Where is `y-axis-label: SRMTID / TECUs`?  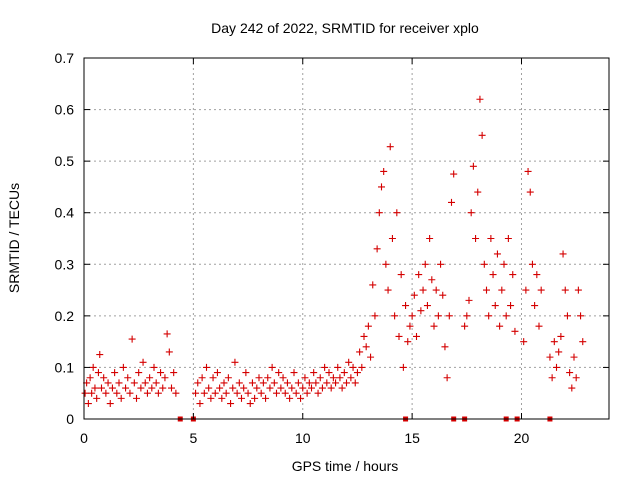 y-axis-label: SRMTID / TECUs is located at coordinates (14, 238).